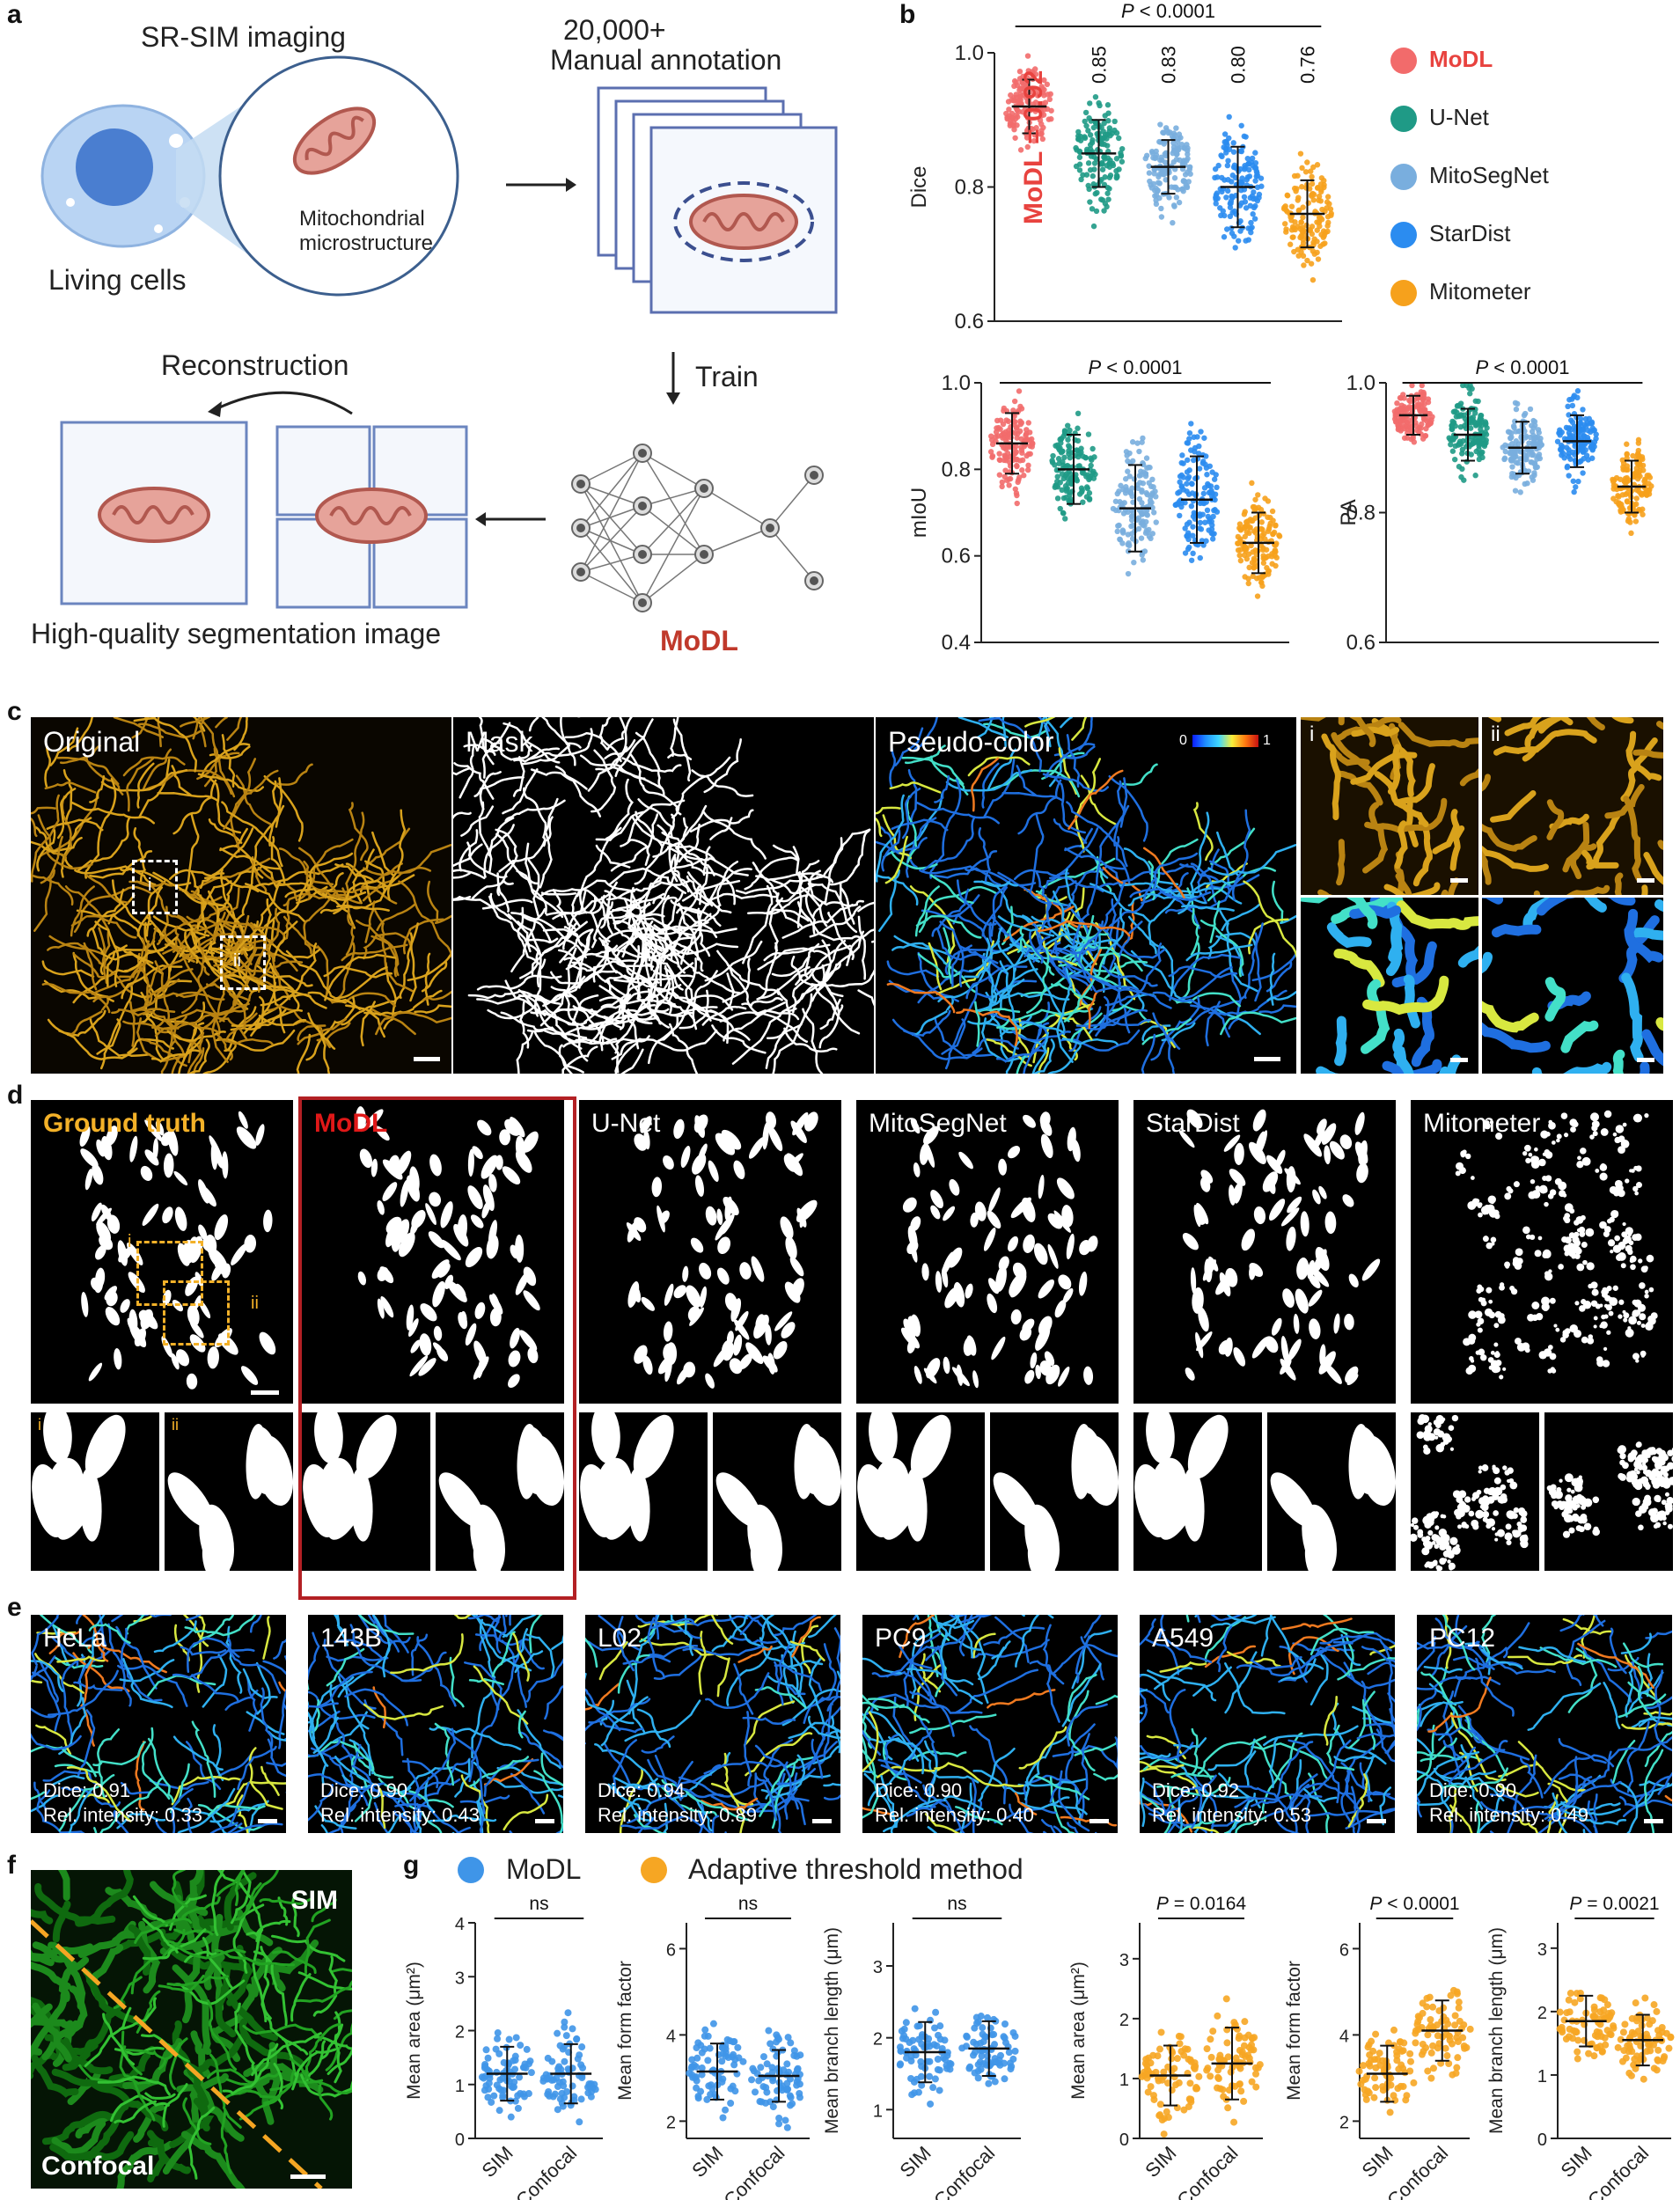 Image resolution: width=1680 pixels, height=2200 pixels. I want to click on segmentation-method-label: U-Net, so click(626, 1123).